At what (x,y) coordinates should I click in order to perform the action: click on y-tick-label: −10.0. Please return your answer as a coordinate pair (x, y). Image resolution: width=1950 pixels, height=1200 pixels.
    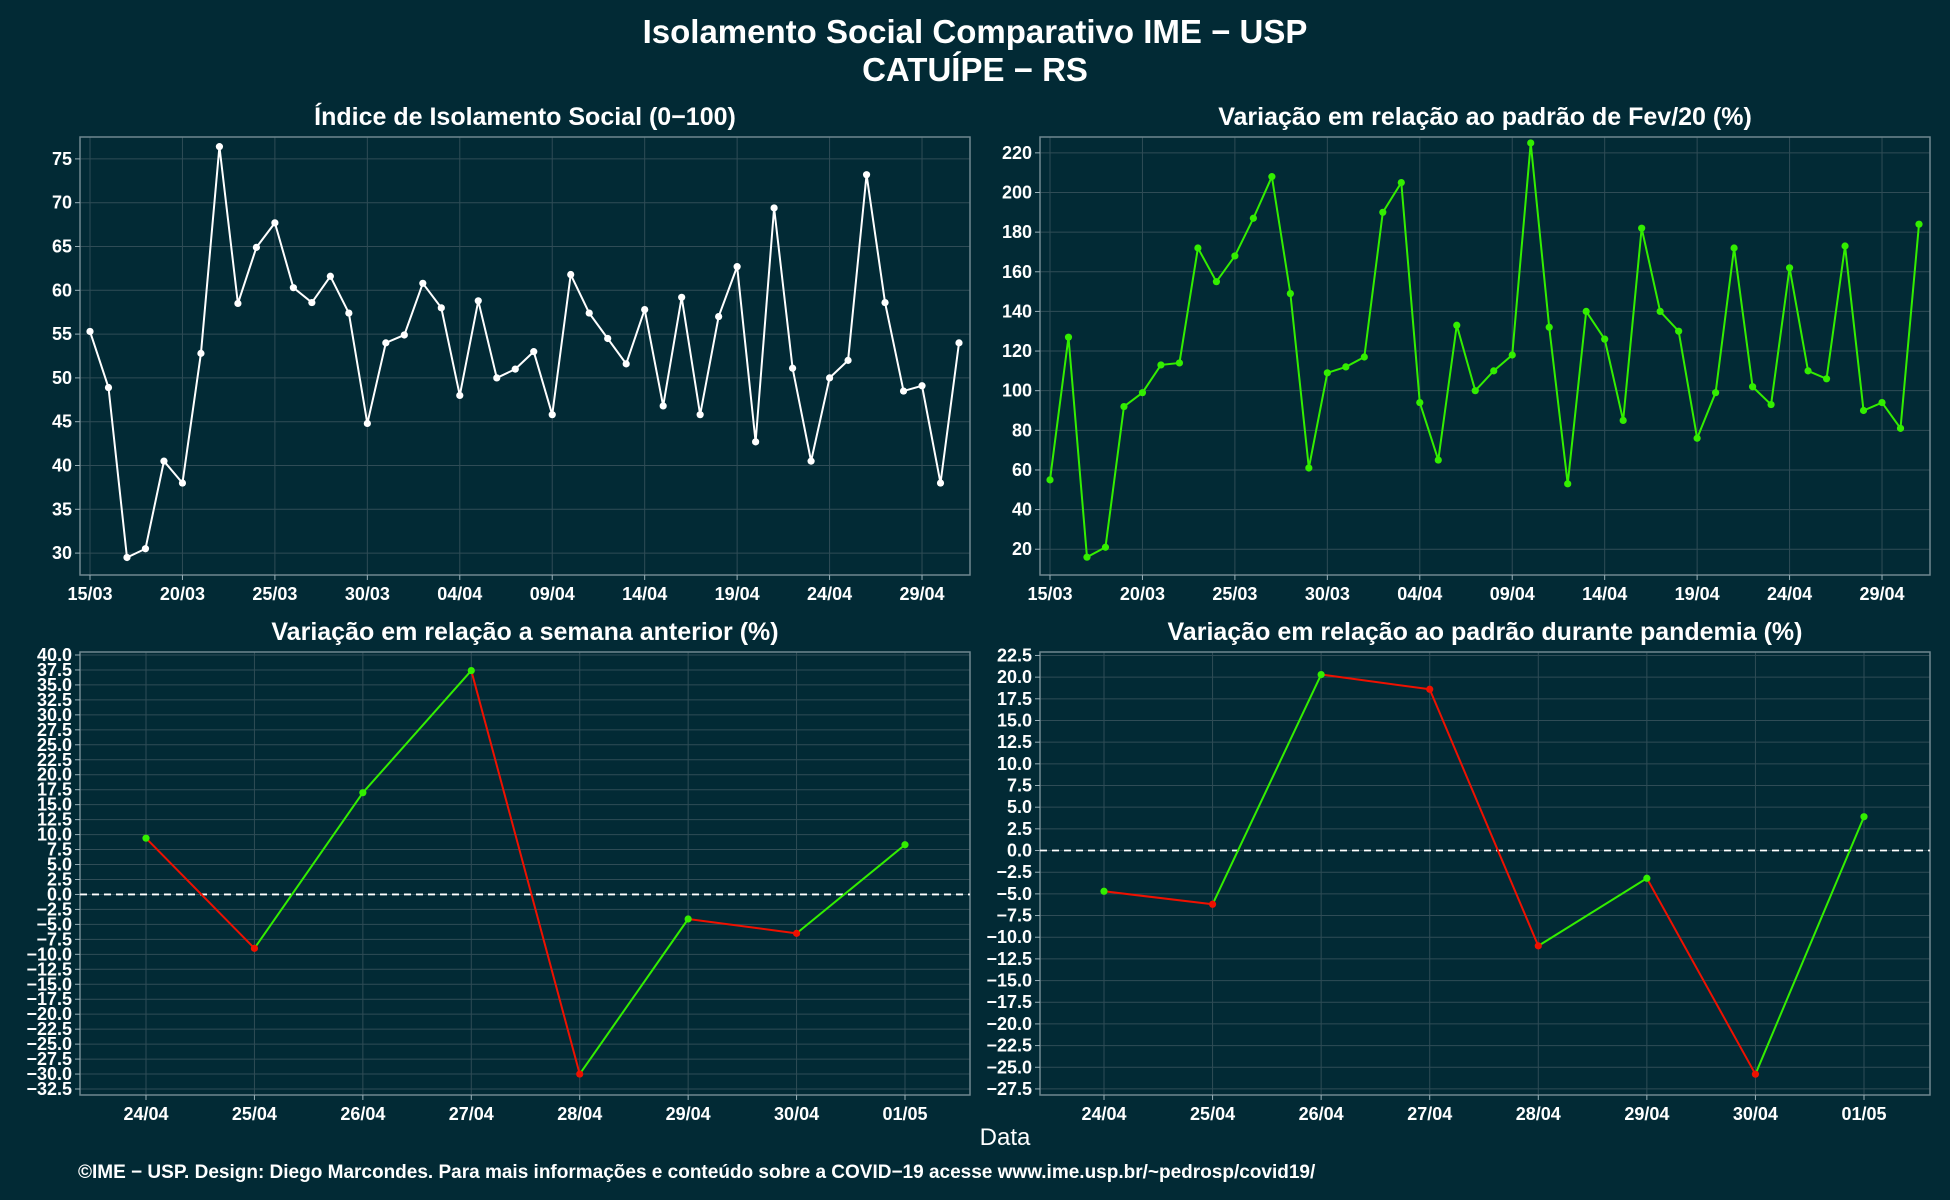
    Looking at the image, I should click on (1009, 937).